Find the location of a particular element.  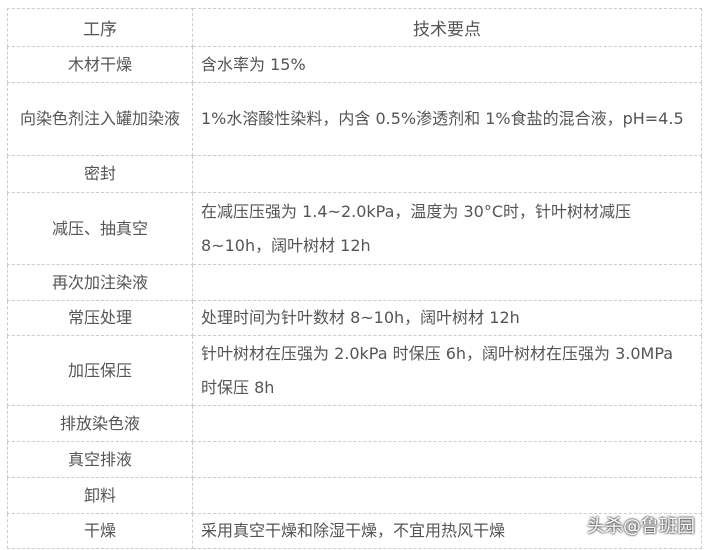

step-cell: 干燥 is located at coordinates (100, 531).